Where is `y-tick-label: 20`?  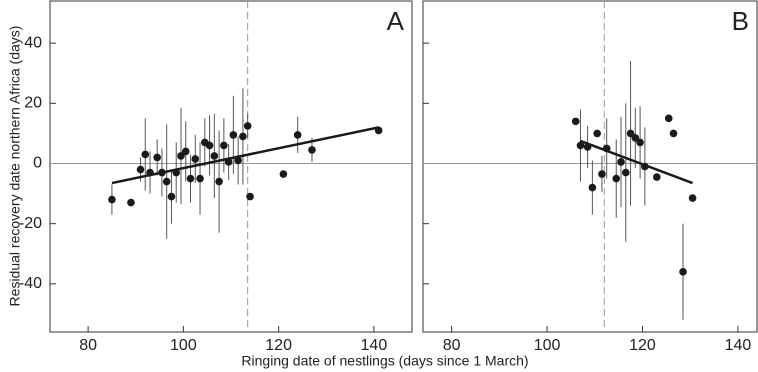 y-tick-label: 20 is located at coordinates (33, 103).